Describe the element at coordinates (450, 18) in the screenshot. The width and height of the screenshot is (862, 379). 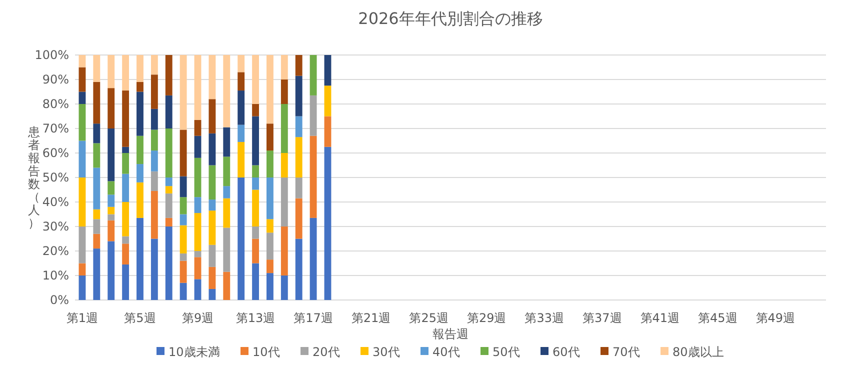
I see `chart-title: 2026年年代別割合の推移` at that location.